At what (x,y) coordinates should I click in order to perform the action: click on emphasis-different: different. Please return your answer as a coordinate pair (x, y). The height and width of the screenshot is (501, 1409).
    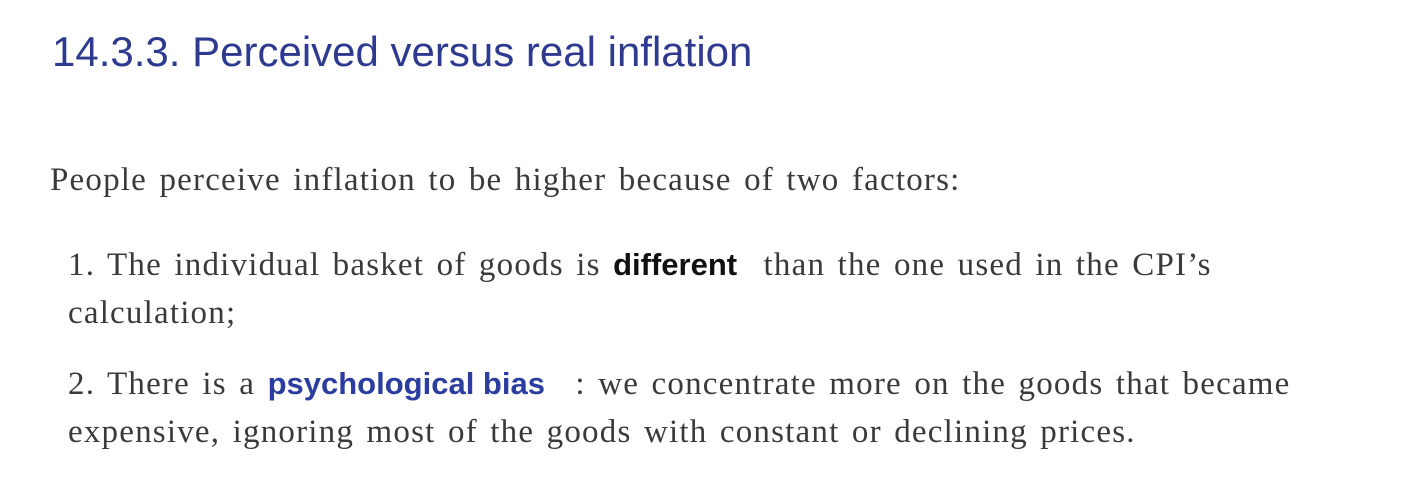
    Looking at the image, I should click on (675, 264).